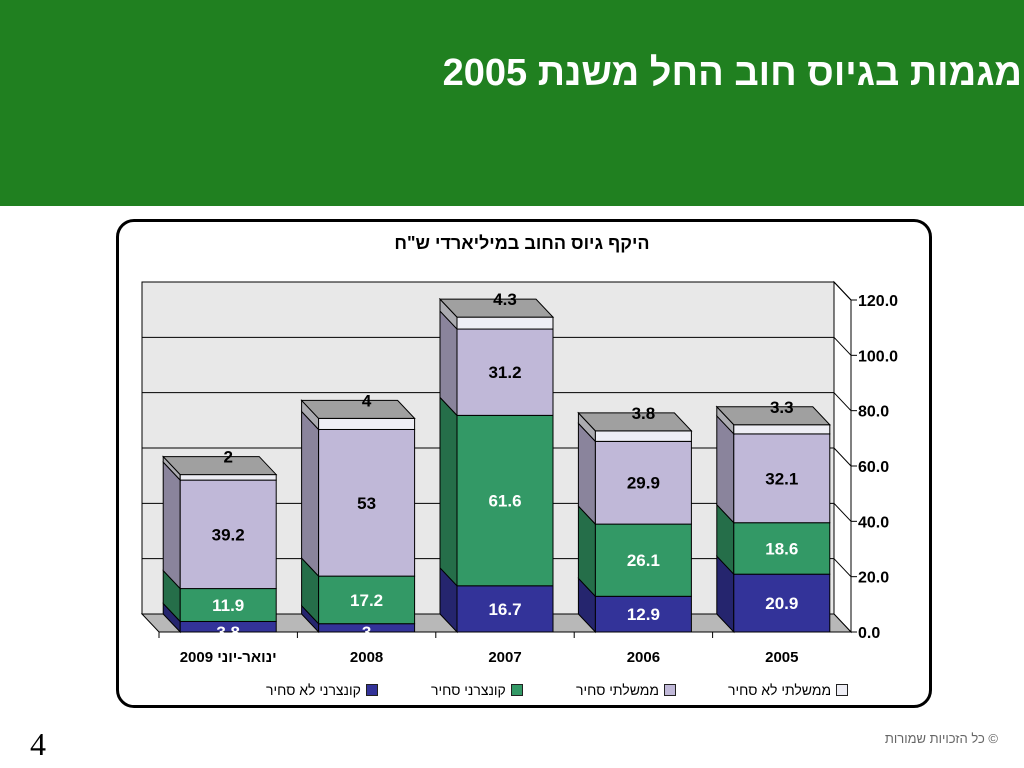  Describe the element at coordinates (878, 356) in the screenshot. I see `y-tick-label: 100.0` at that location.